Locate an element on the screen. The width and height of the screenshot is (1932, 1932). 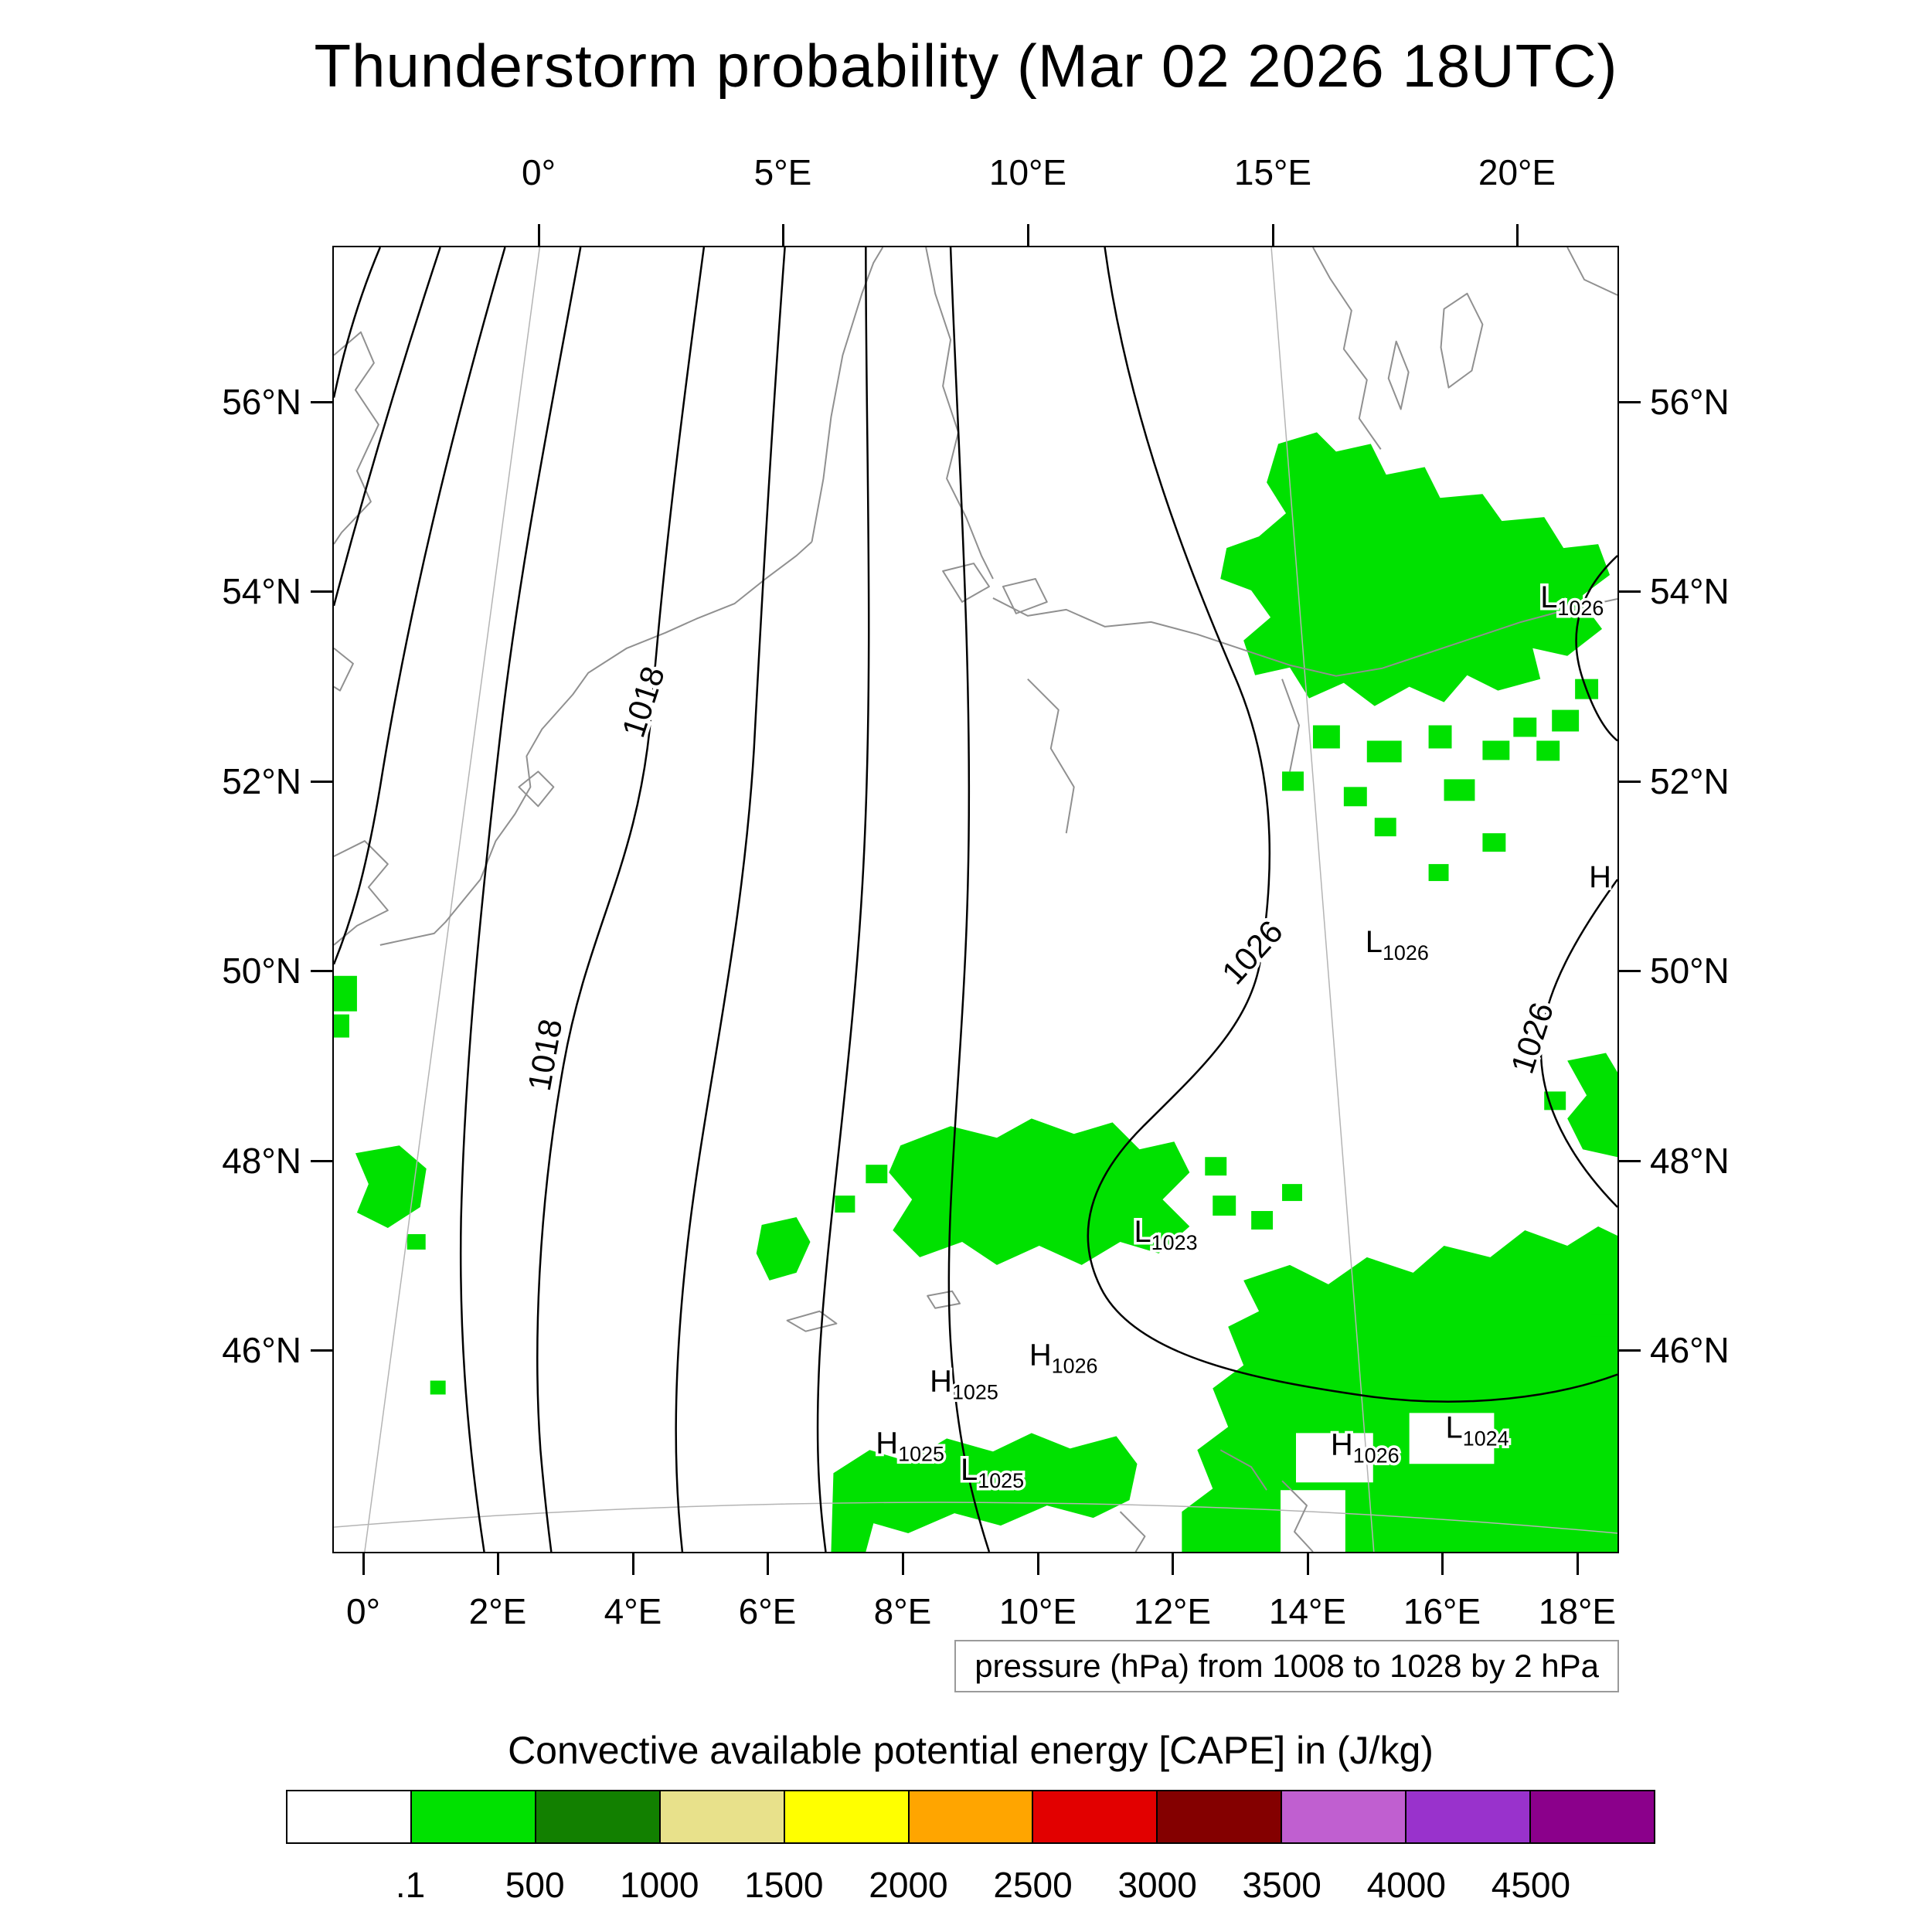
top-axis-label: 15°E is located at coordinates (1272, 172).